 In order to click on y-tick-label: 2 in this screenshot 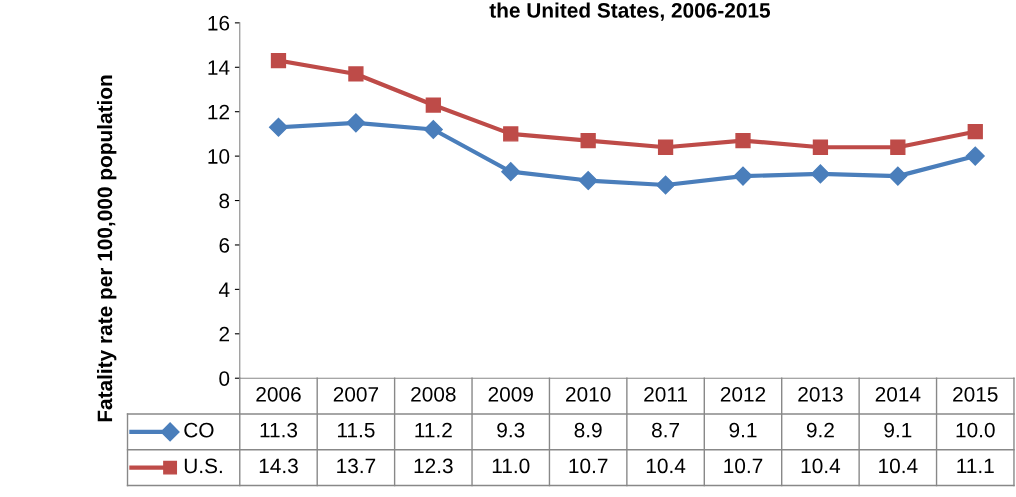, I will do `click(224, 334)`.